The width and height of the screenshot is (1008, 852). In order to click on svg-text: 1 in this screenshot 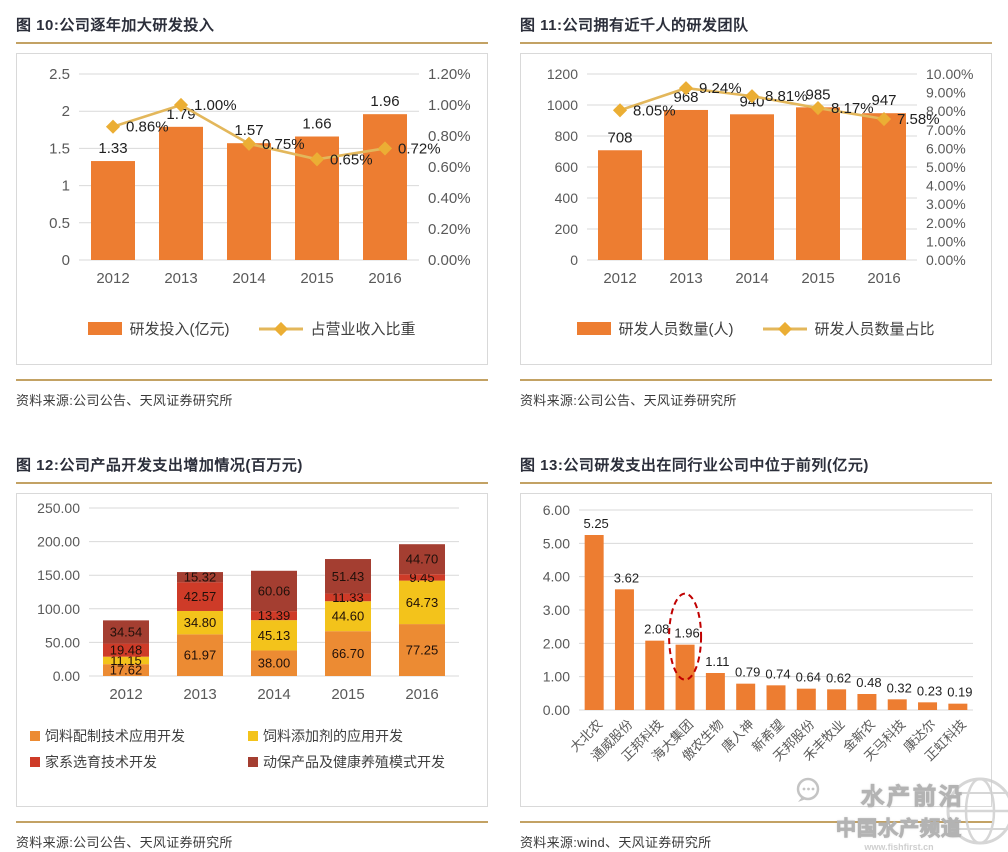, I will do `click(66, 186)`.